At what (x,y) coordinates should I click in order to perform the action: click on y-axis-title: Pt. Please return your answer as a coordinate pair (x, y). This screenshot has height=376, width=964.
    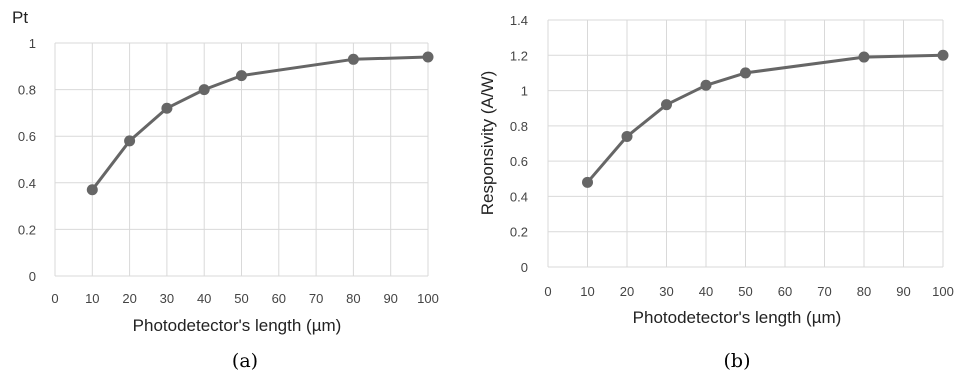
    Looking at the image, I should click on (20, 17).